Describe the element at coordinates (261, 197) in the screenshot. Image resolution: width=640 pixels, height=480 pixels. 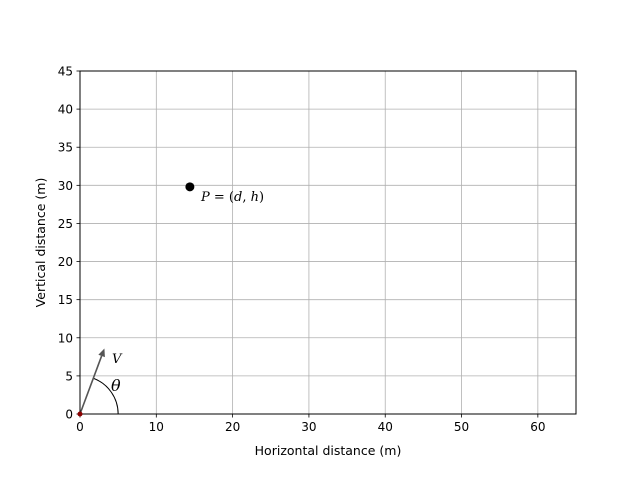
I see `point-p-label-close: )` at that location.